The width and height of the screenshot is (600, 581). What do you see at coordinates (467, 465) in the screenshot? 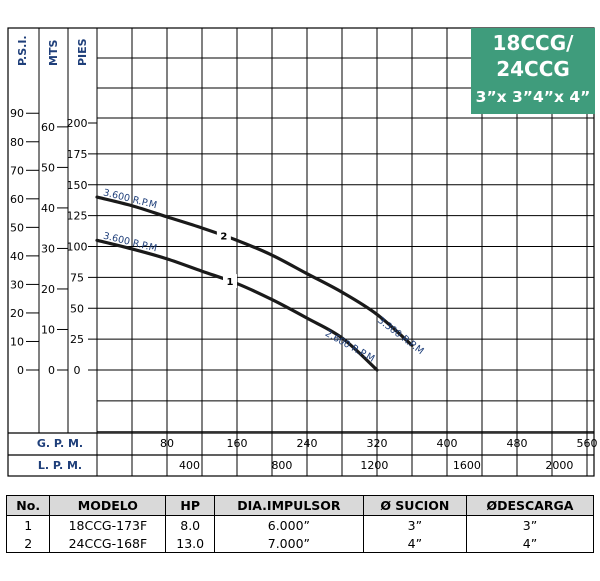
I see `lpm-tick-label: 1600` at bounding box center [467, 465].